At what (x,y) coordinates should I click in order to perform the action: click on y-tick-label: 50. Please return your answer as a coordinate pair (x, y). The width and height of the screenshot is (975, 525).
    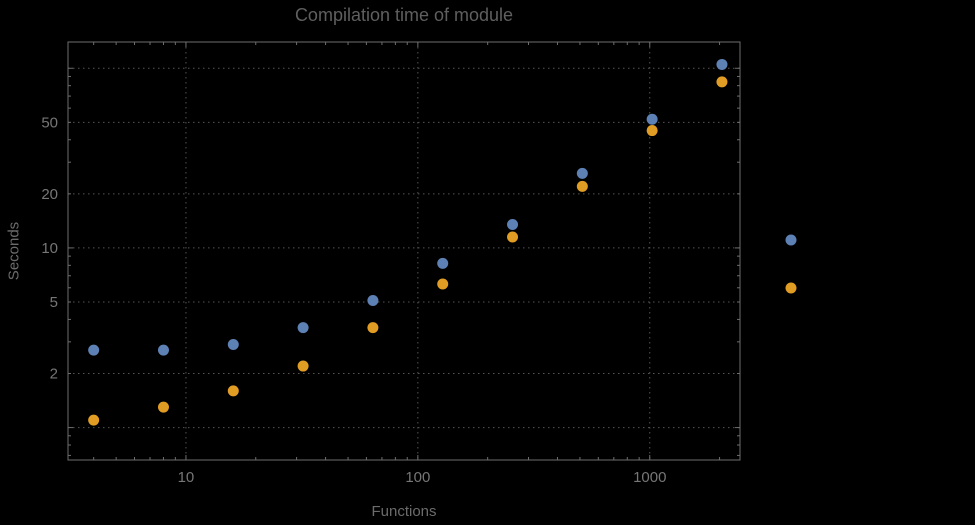
    Looking at the image, I should click on (49, 122).